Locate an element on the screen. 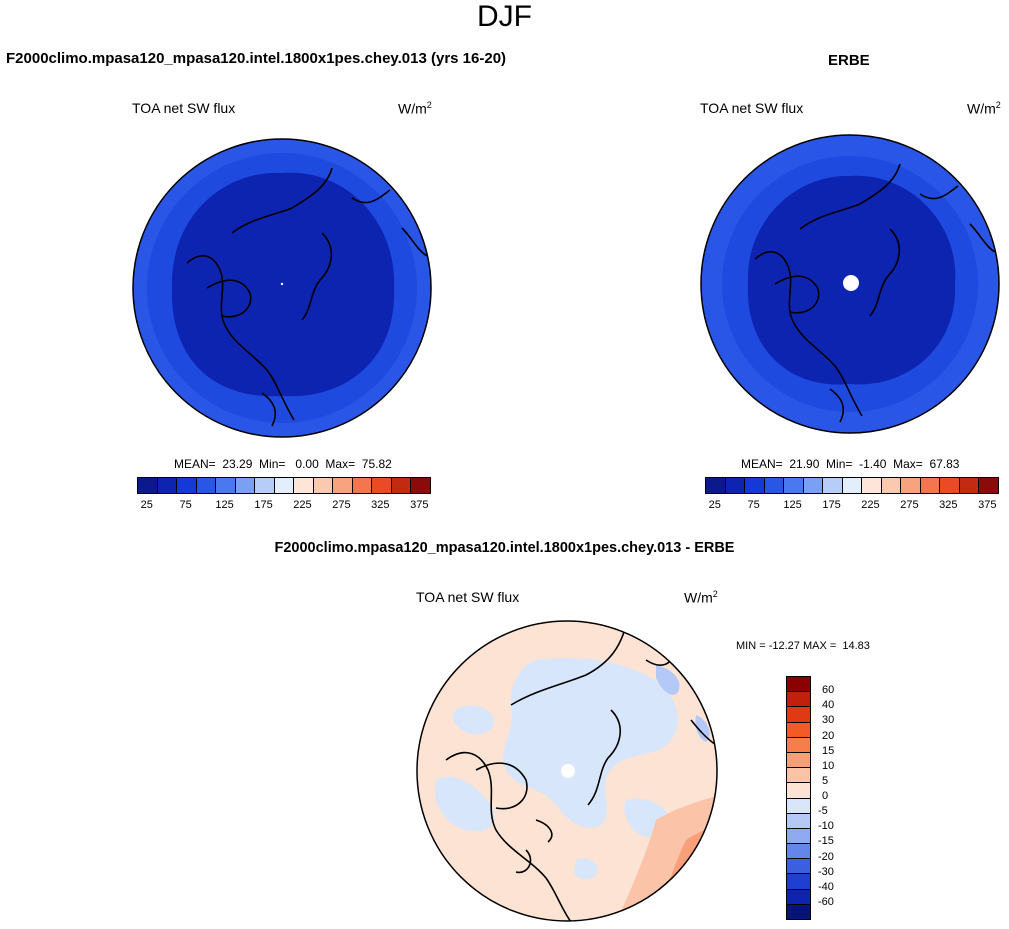 Image resolution: width=1009 pixels, height=929 pixels. panel-2-colorbar is located at coordinates (852, 485).